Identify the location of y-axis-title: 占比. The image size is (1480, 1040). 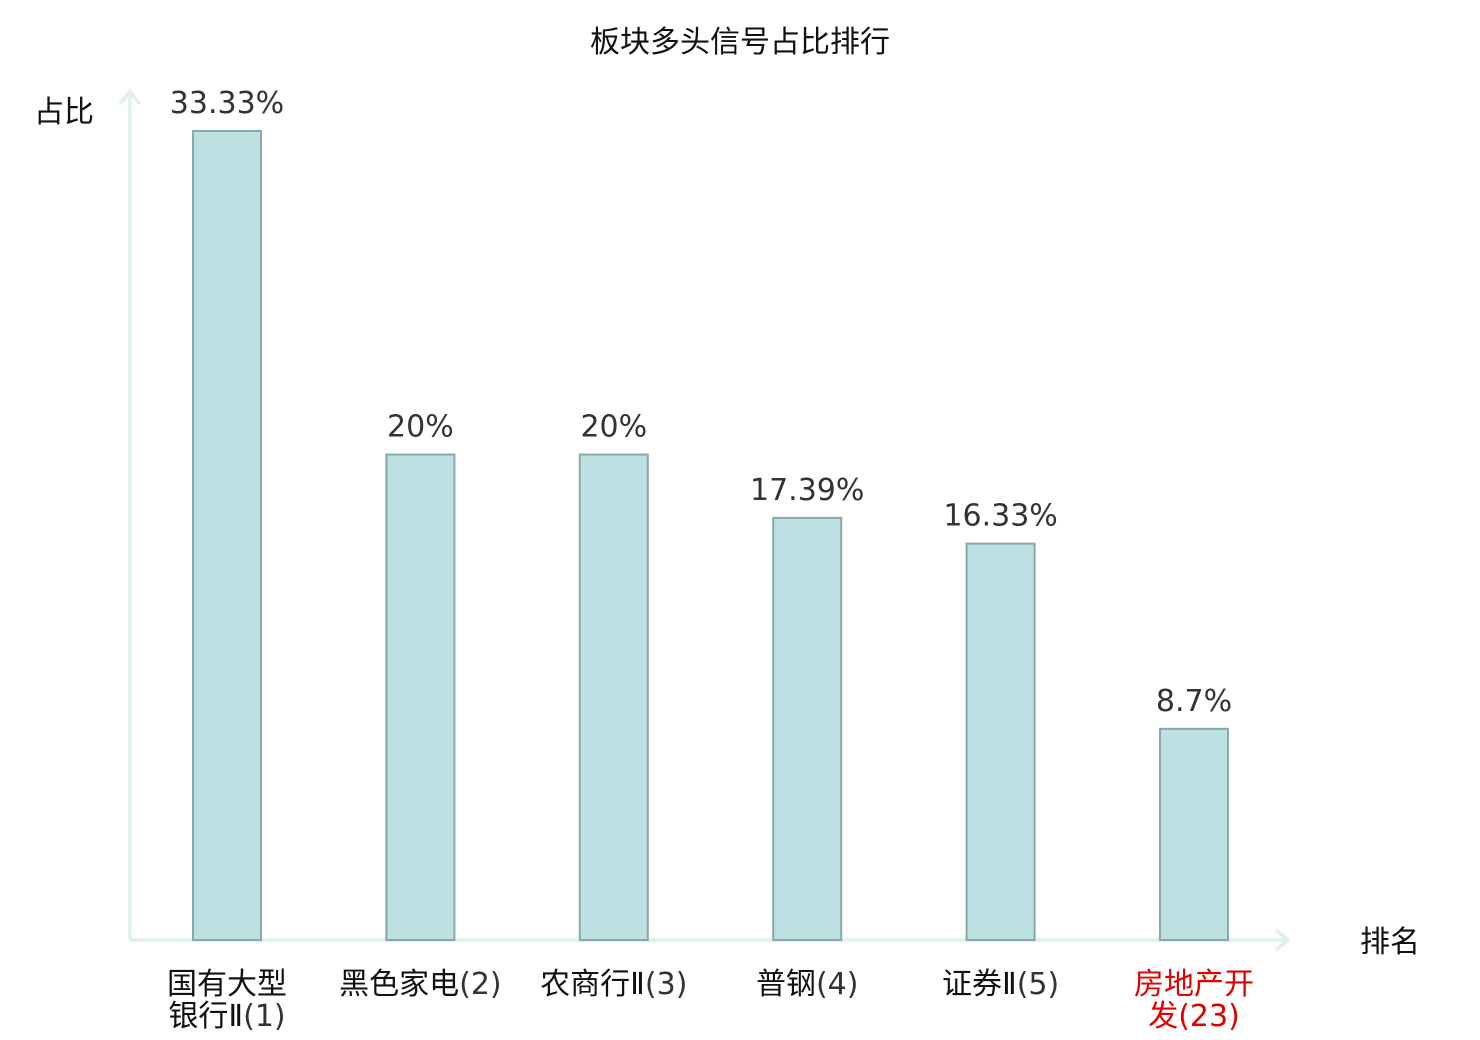
(64, 112).